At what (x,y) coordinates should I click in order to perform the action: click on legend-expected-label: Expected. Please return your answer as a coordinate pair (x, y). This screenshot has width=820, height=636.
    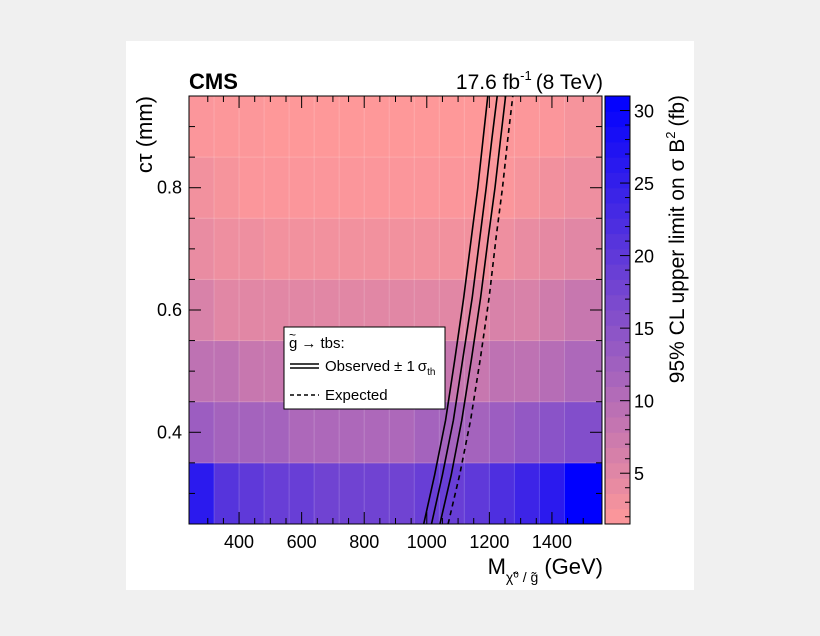
    Looking at the image, I should click on (356, 395).